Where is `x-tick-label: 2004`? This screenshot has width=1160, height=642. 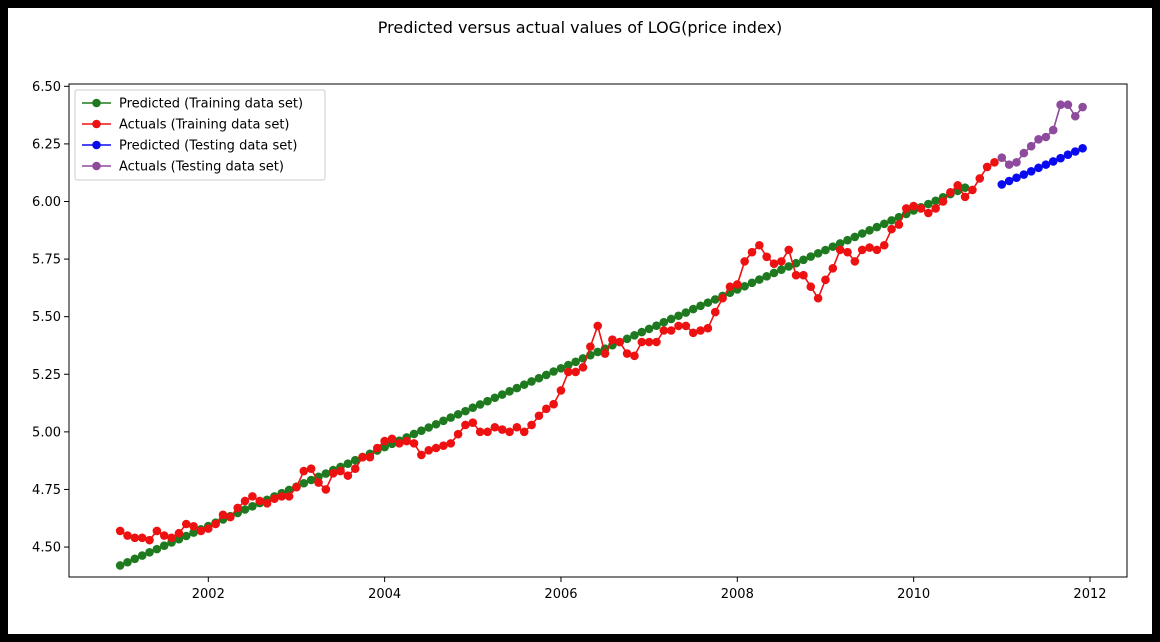 x-tick-label: 2004 is located at coordinates (384, 594).